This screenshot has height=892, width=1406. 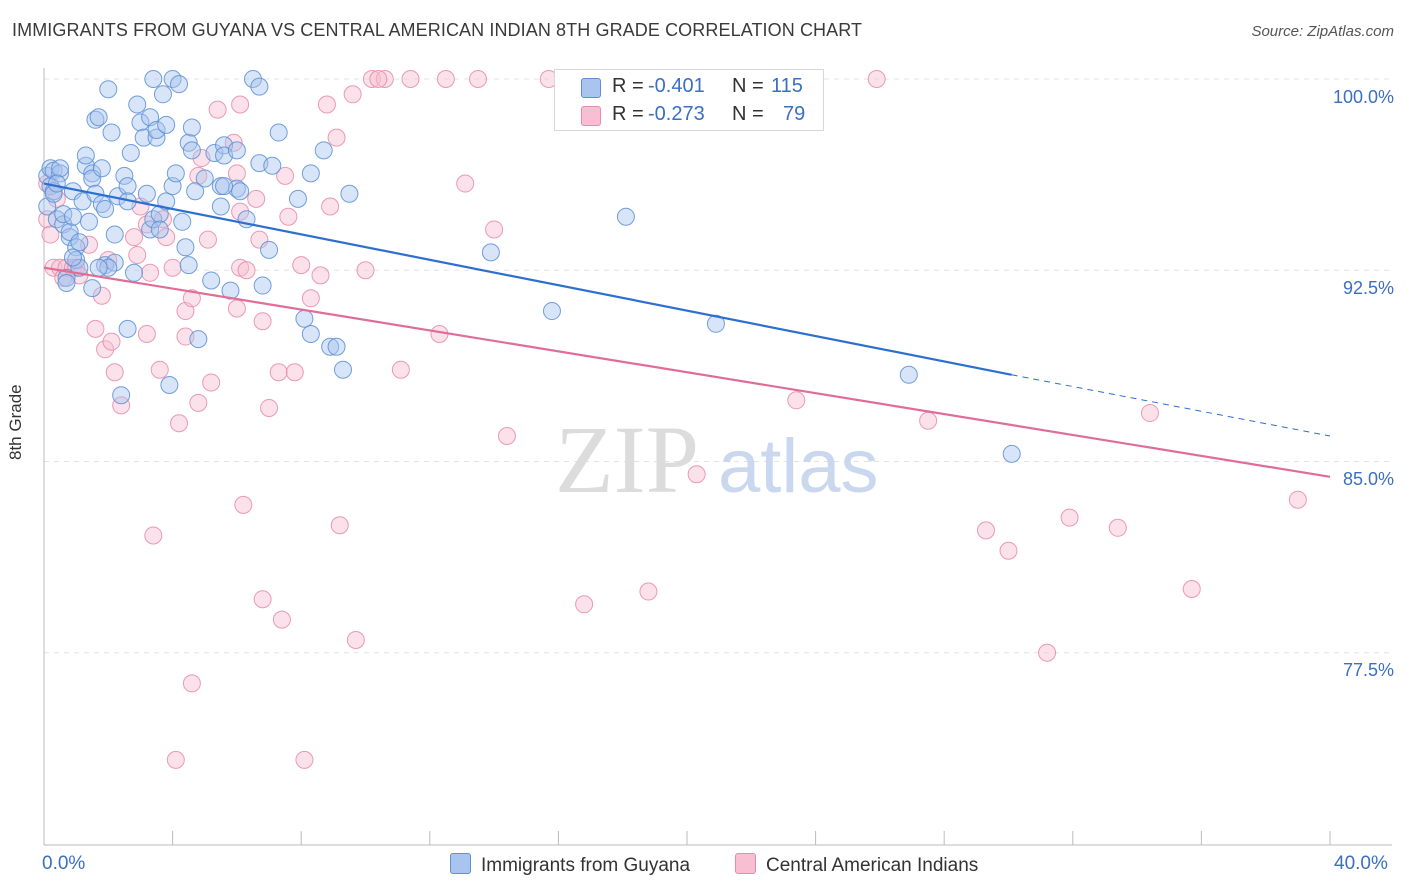 I want to click on pink-swatch-icon, so click(x=591, y=116).